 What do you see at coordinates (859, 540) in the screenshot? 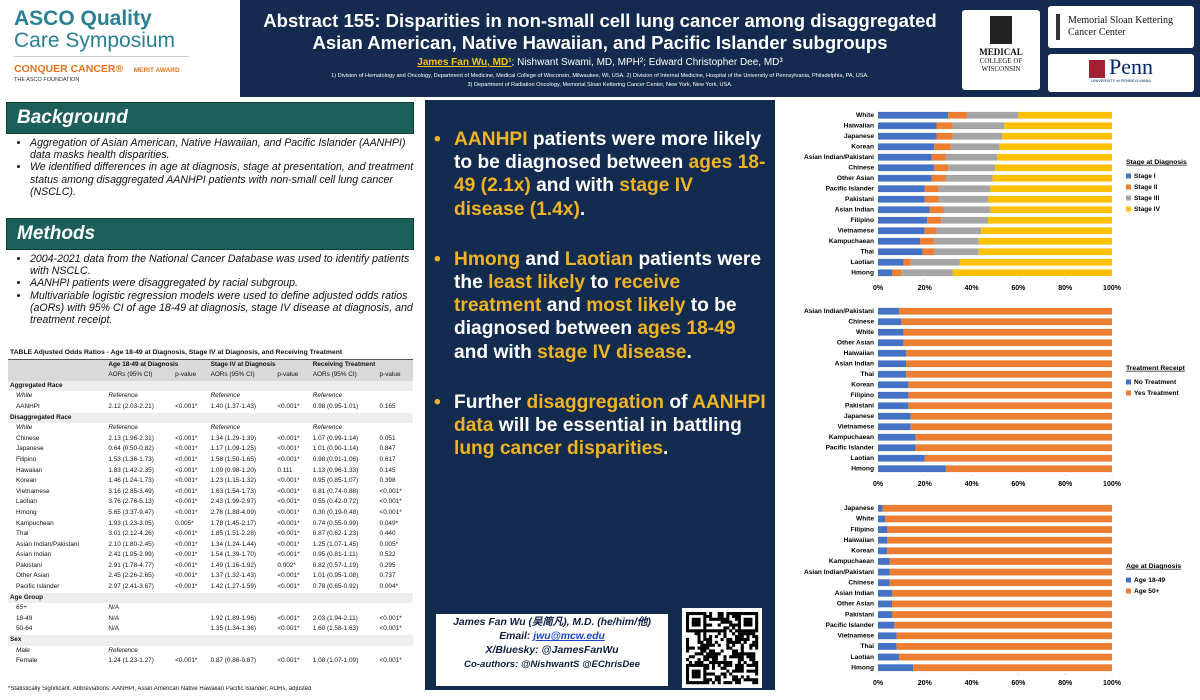
I see `category-label: Haiwaiian` at bounding box center [859, 540].